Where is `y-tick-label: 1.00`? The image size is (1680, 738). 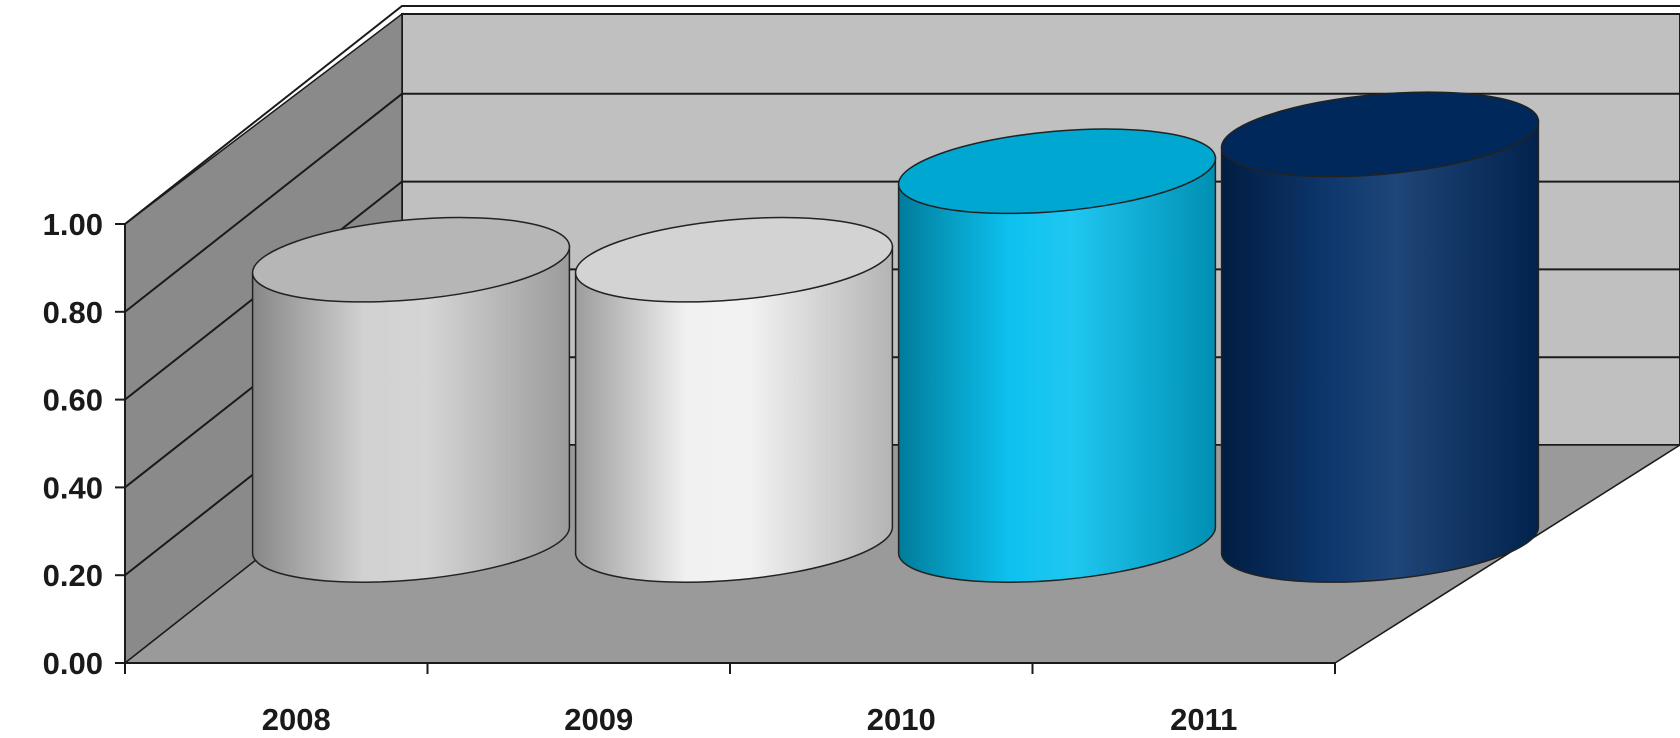 y-tick-label: 1.00 is located at coordinates (73, 224).